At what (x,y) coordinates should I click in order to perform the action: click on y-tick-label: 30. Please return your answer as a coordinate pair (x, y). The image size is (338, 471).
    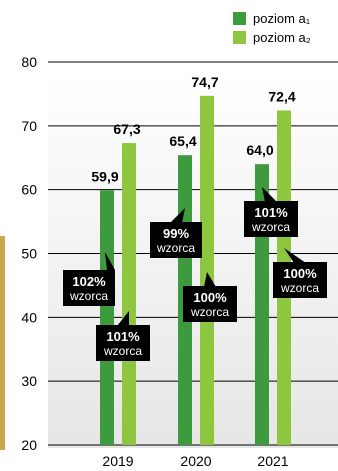
    Looking at the image, I should click on (29, 381).